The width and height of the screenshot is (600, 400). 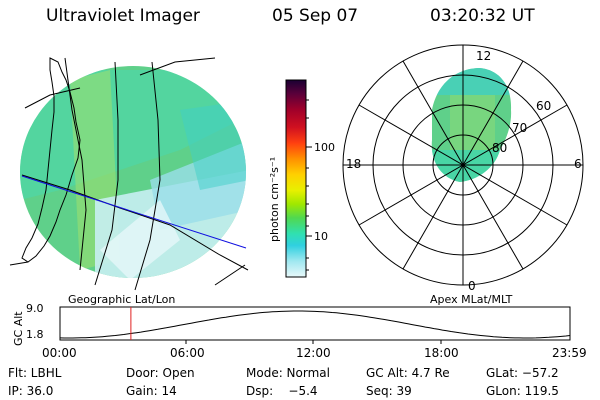 I want to click on mlt-label-18: 18, so click(x=353, y=164).